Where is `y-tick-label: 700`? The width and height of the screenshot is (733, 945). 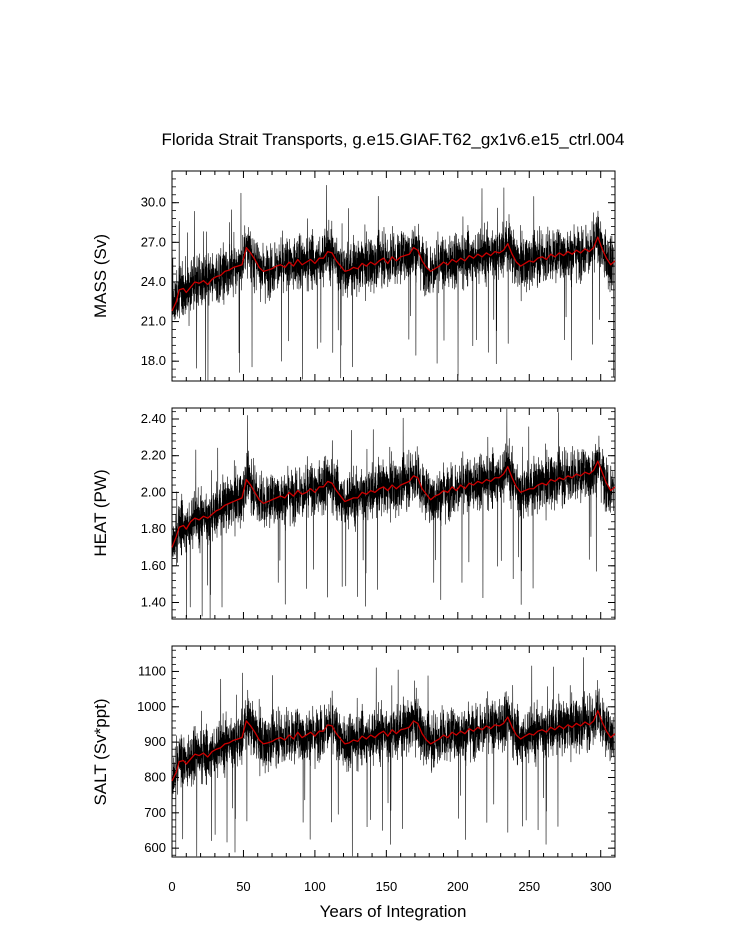 y-tick-label: 700 is located at coordinates (155, 812).